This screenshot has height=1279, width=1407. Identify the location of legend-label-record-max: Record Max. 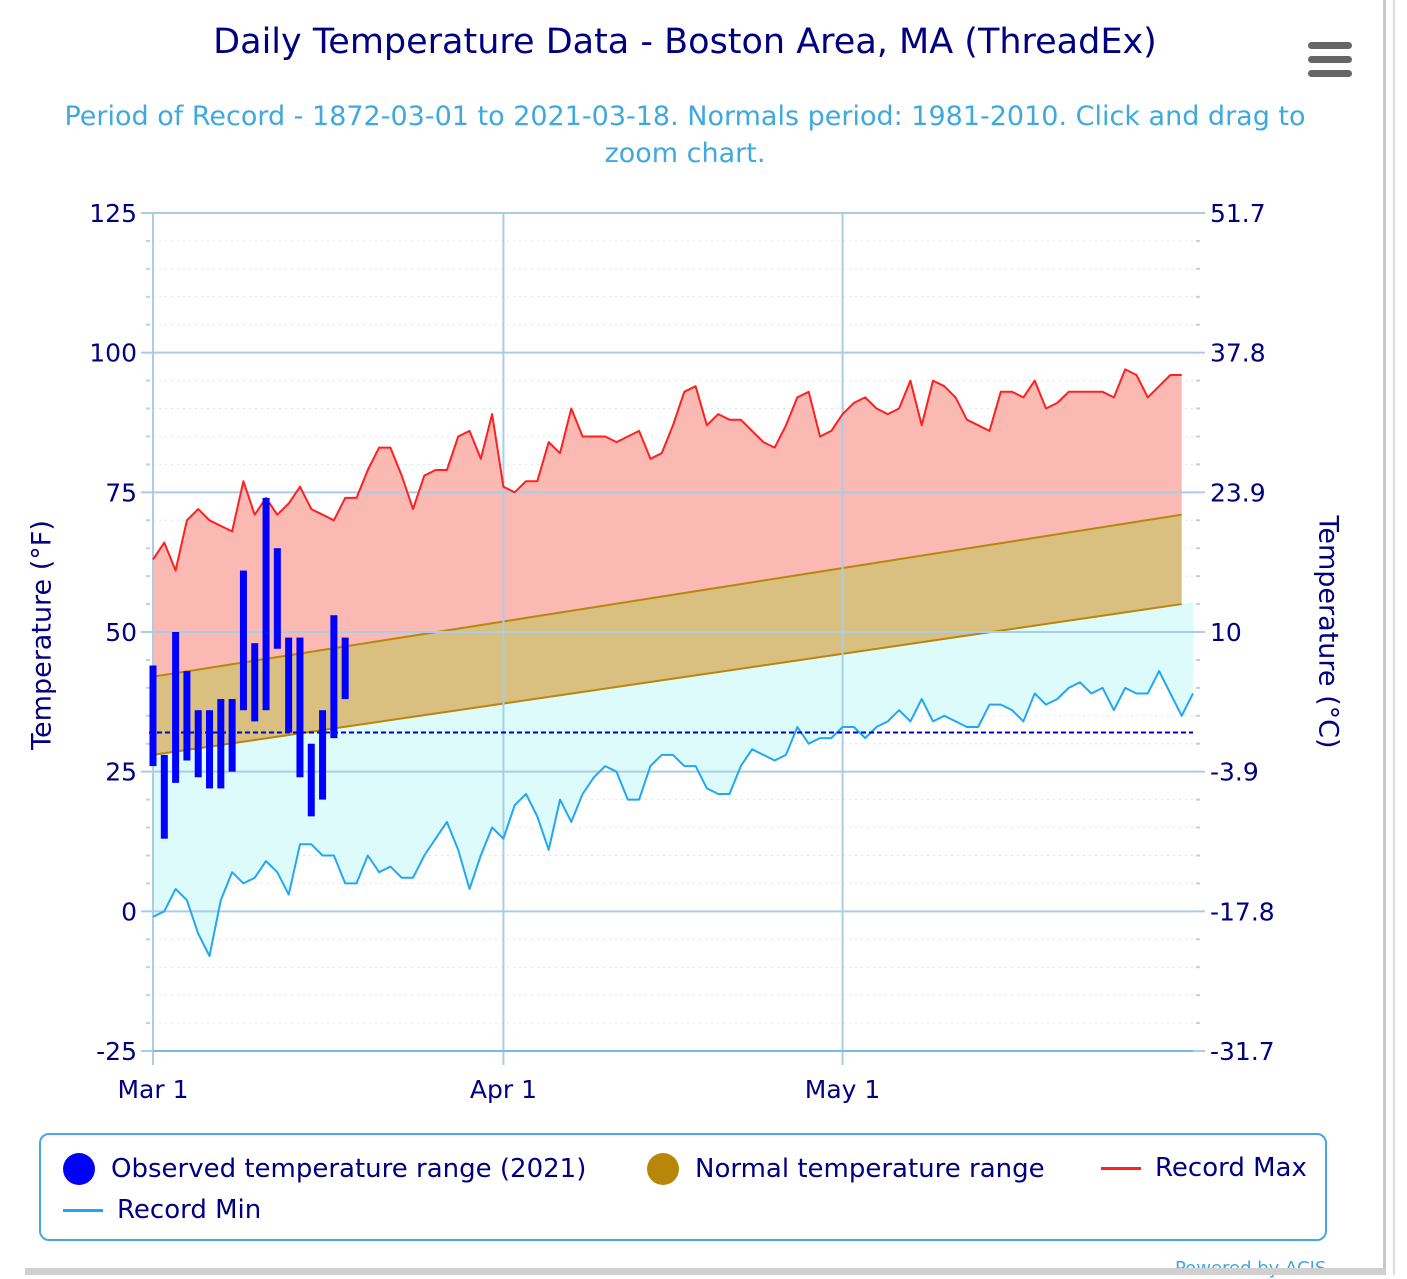
(1231, 1168).